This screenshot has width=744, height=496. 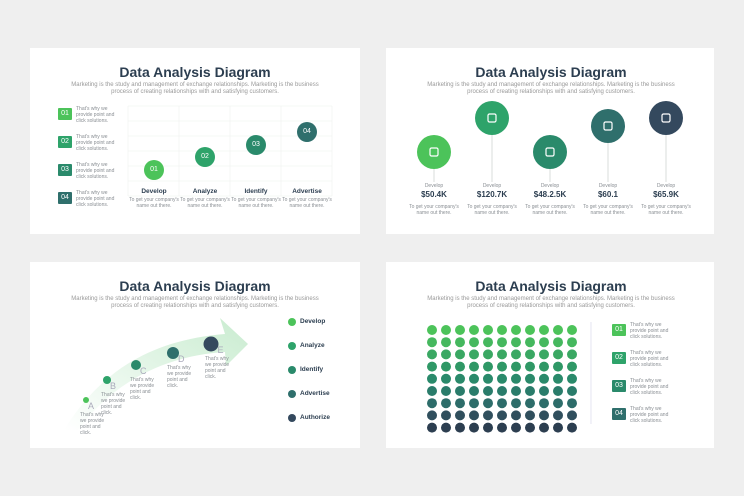 I want to click on legend-label: Analyze, so click(x=312, y=345).